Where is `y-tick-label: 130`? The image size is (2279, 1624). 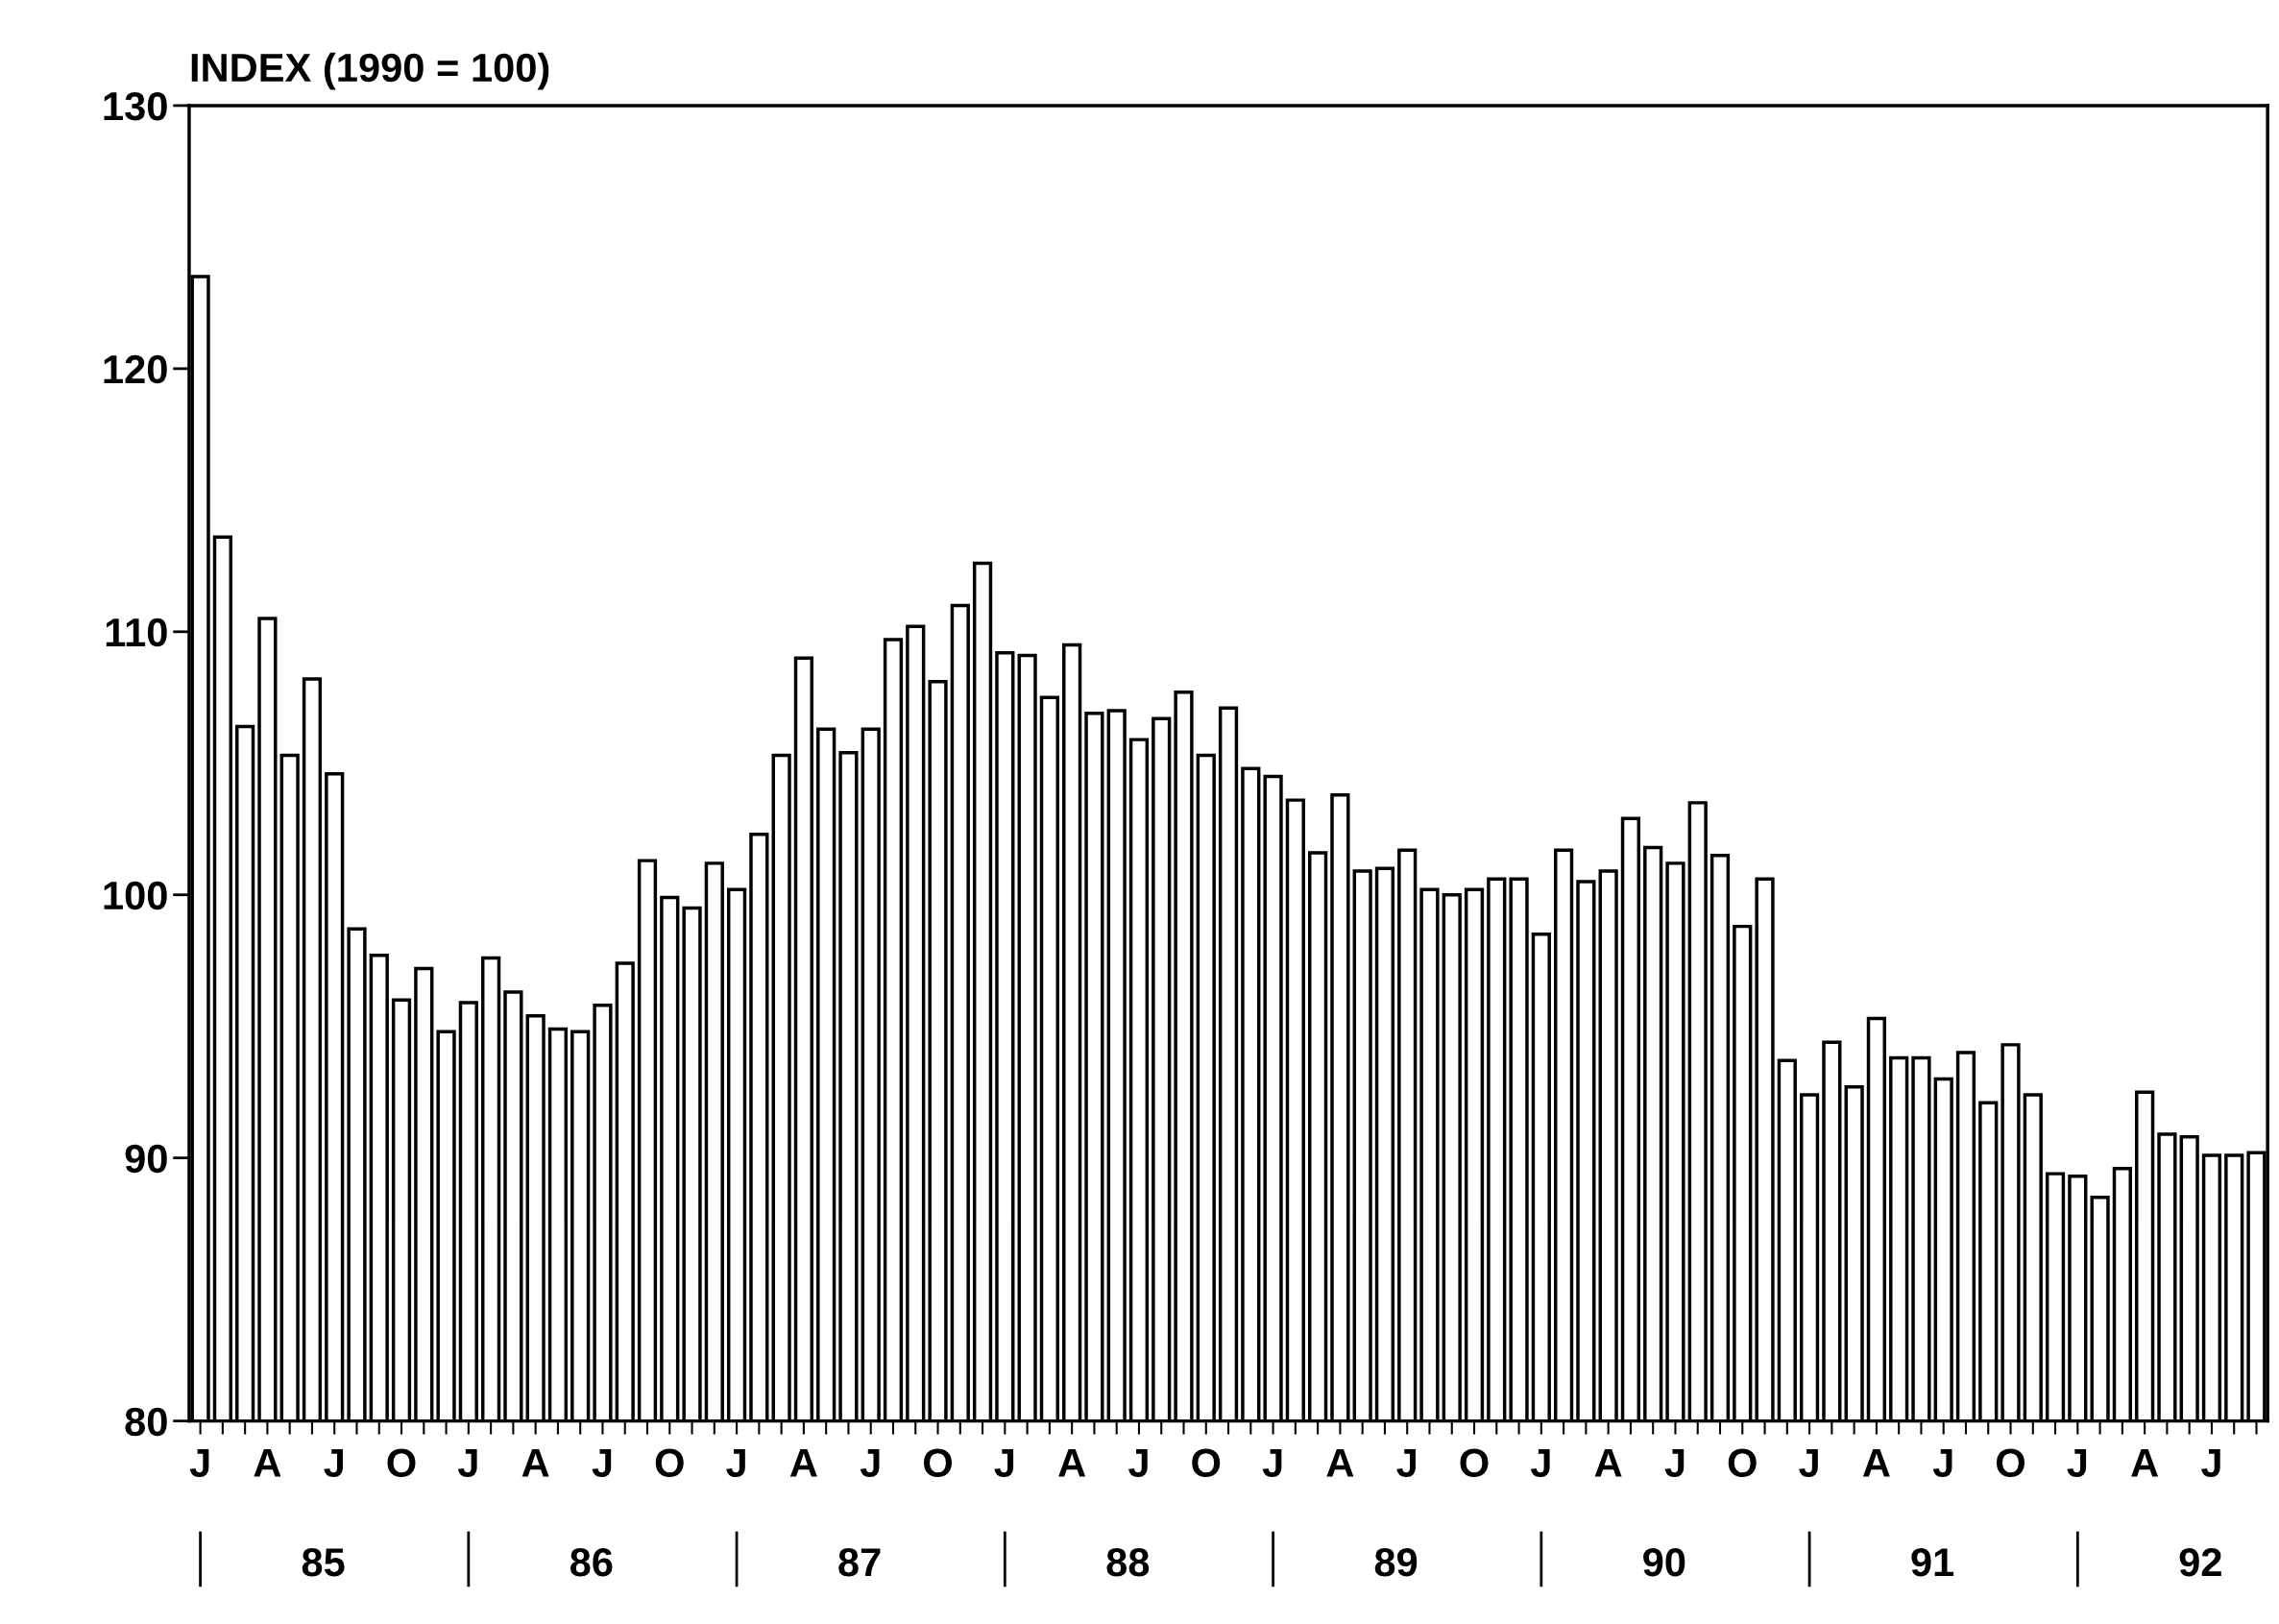 y-tick-label: 130 is located at coordinates (135, 106).